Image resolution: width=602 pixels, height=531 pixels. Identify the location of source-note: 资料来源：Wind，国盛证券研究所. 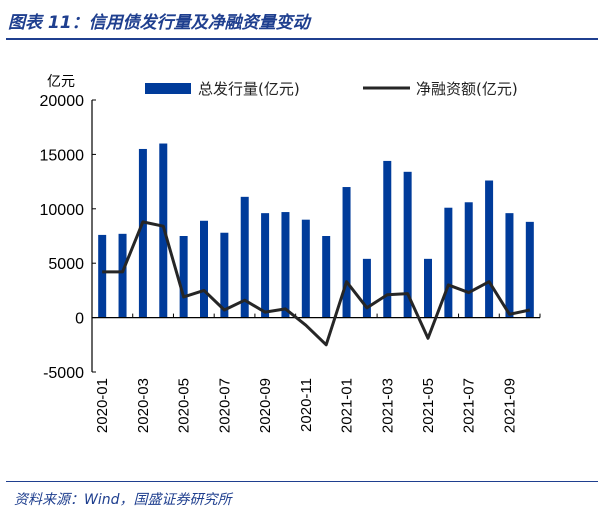
(123, 500).